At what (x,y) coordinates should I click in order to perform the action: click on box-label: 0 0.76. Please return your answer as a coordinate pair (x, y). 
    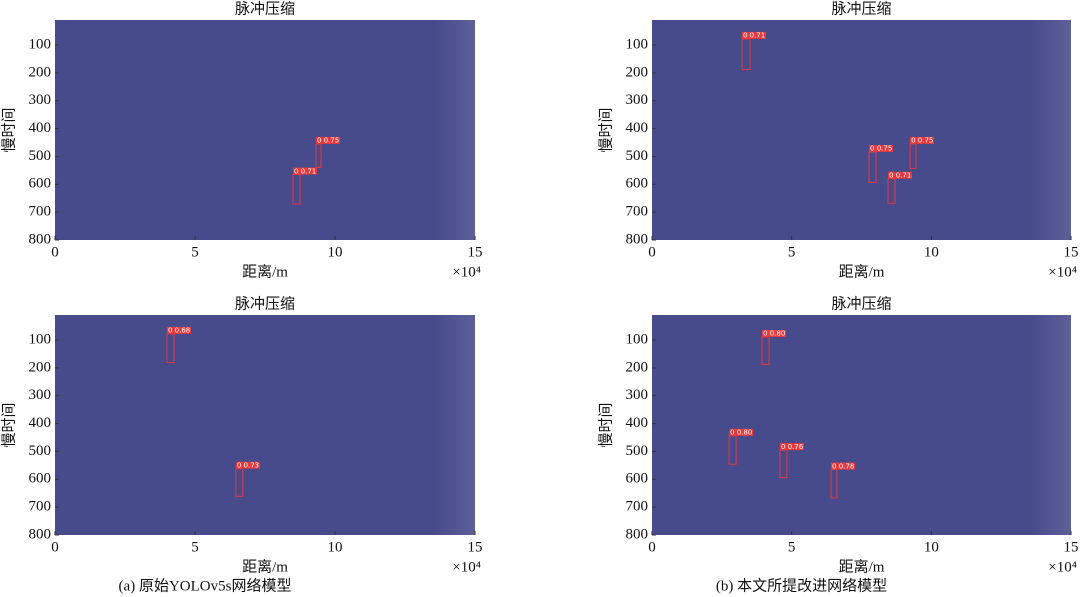
    Looking at the image, I should click on (792, 447).